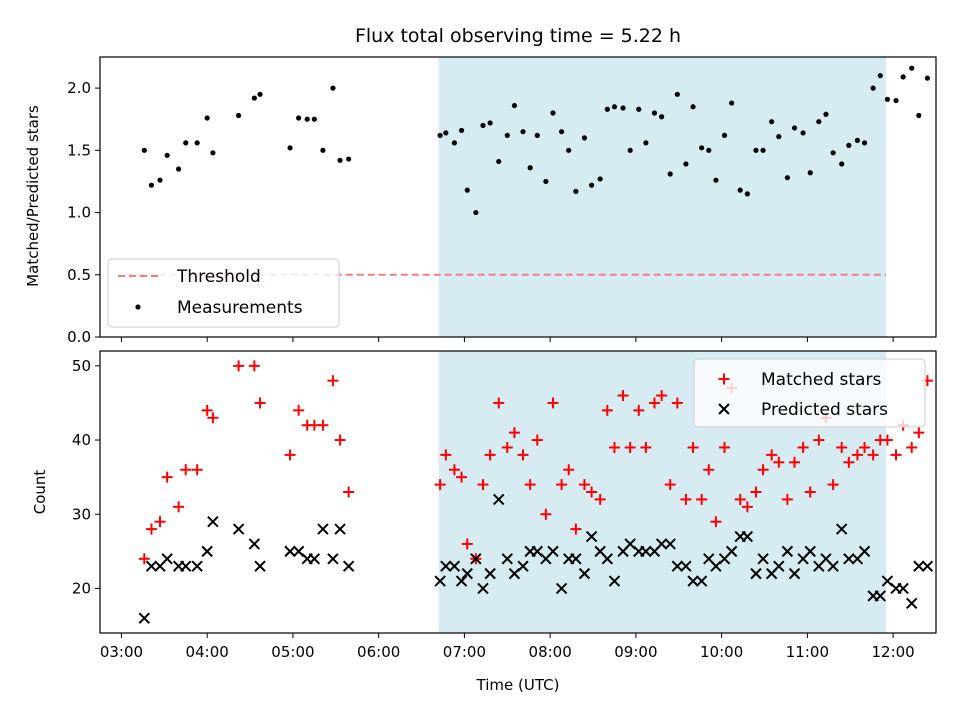 This screenshot has height=720, width=960. I want to click on count-y-tick-label: 40, so click(81, 440).